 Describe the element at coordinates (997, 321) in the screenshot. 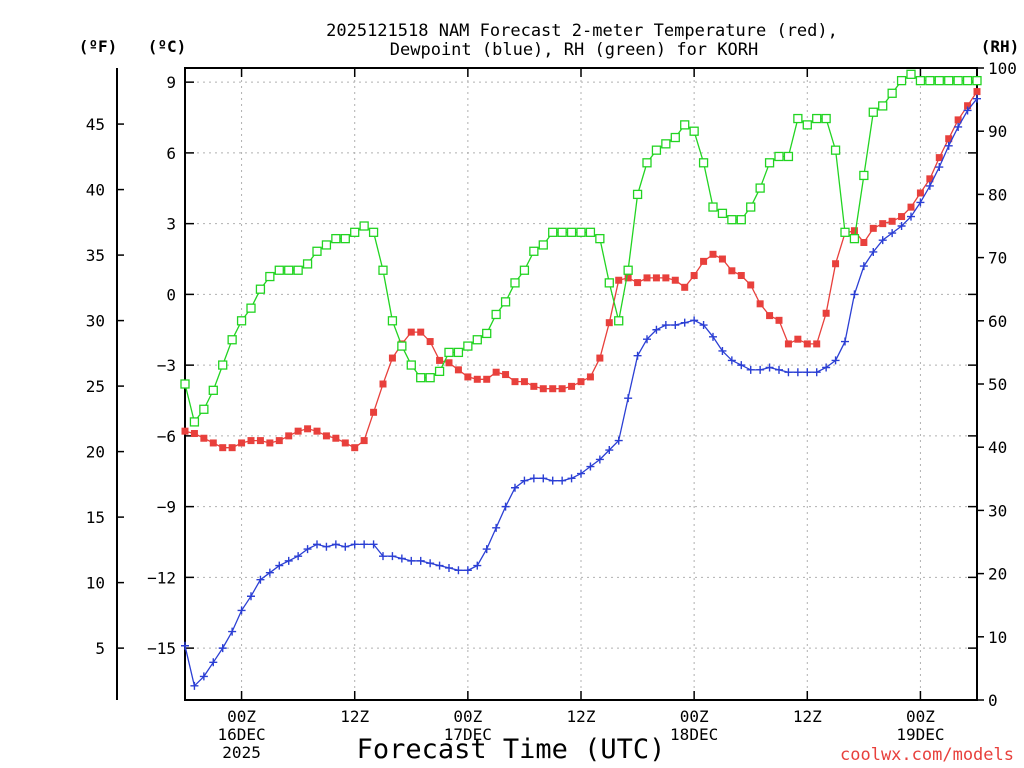

I see `tick-label-rh-6: 60` at that location.